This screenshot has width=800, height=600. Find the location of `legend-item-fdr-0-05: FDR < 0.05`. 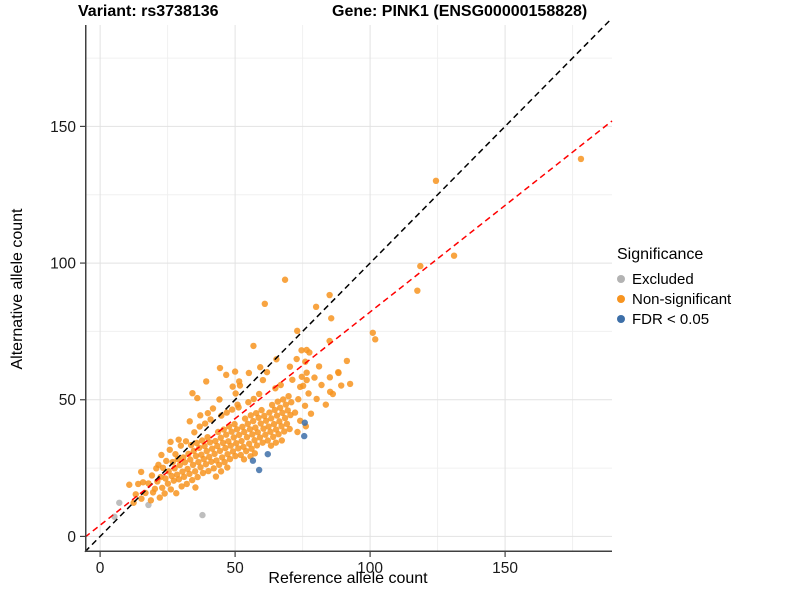

legend-item-fdr-0-05: FDR < 0.05 is located at coordinates (674, 319).